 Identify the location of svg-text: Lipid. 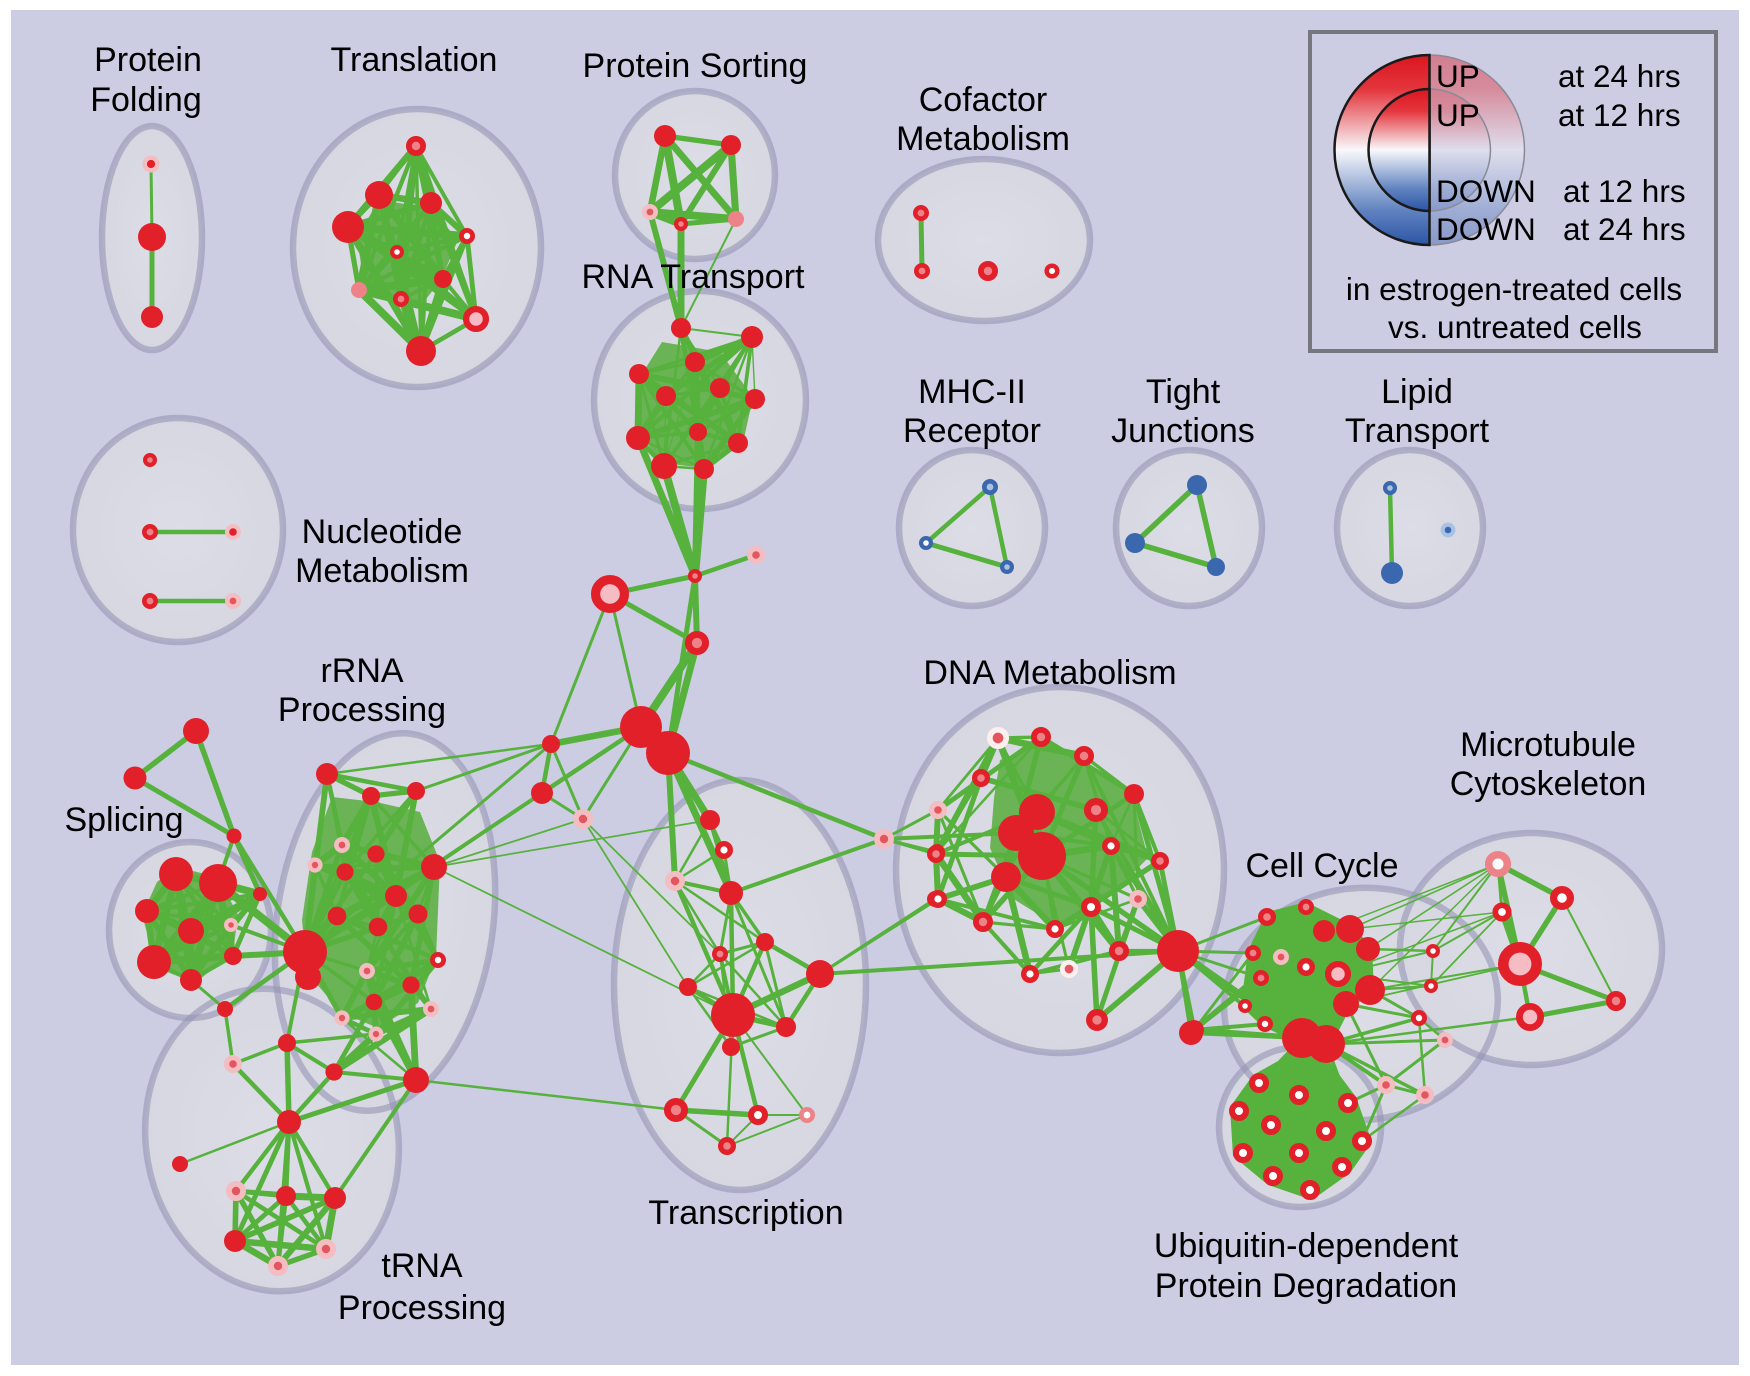
(1417, 392).